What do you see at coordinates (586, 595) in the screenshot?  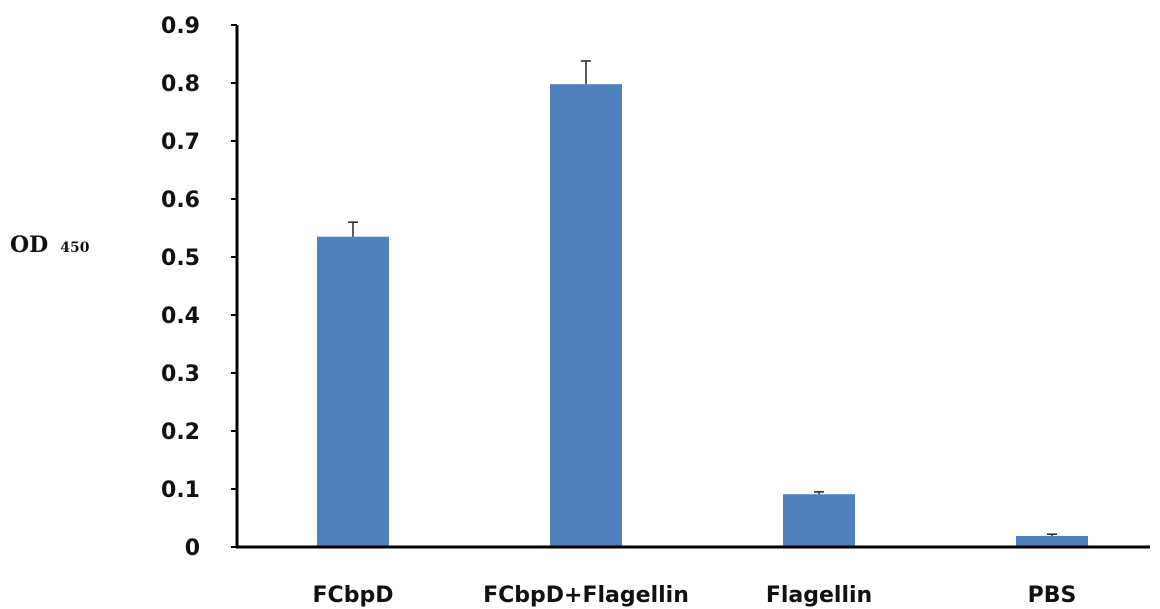 I see `x-category-label: FCbpD+Flagellin` at bounding box center [586, 595].